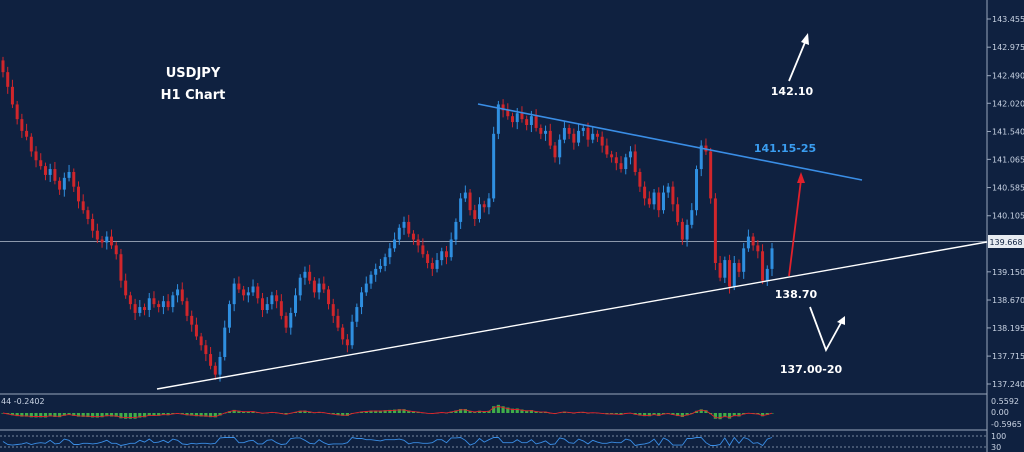 The image size is (1024, 452). I want to click on y-tick-label: 142.020, so click(1008, 103).